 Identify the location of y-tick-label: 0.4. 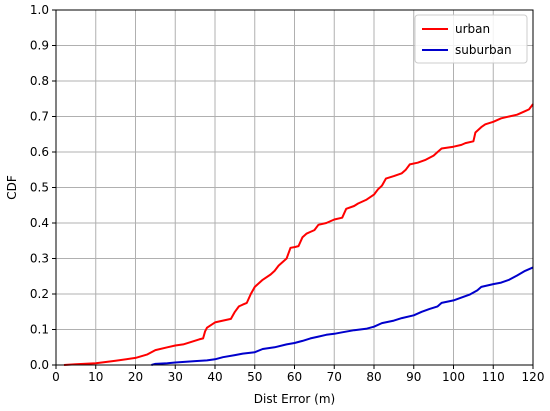
(39, 223).